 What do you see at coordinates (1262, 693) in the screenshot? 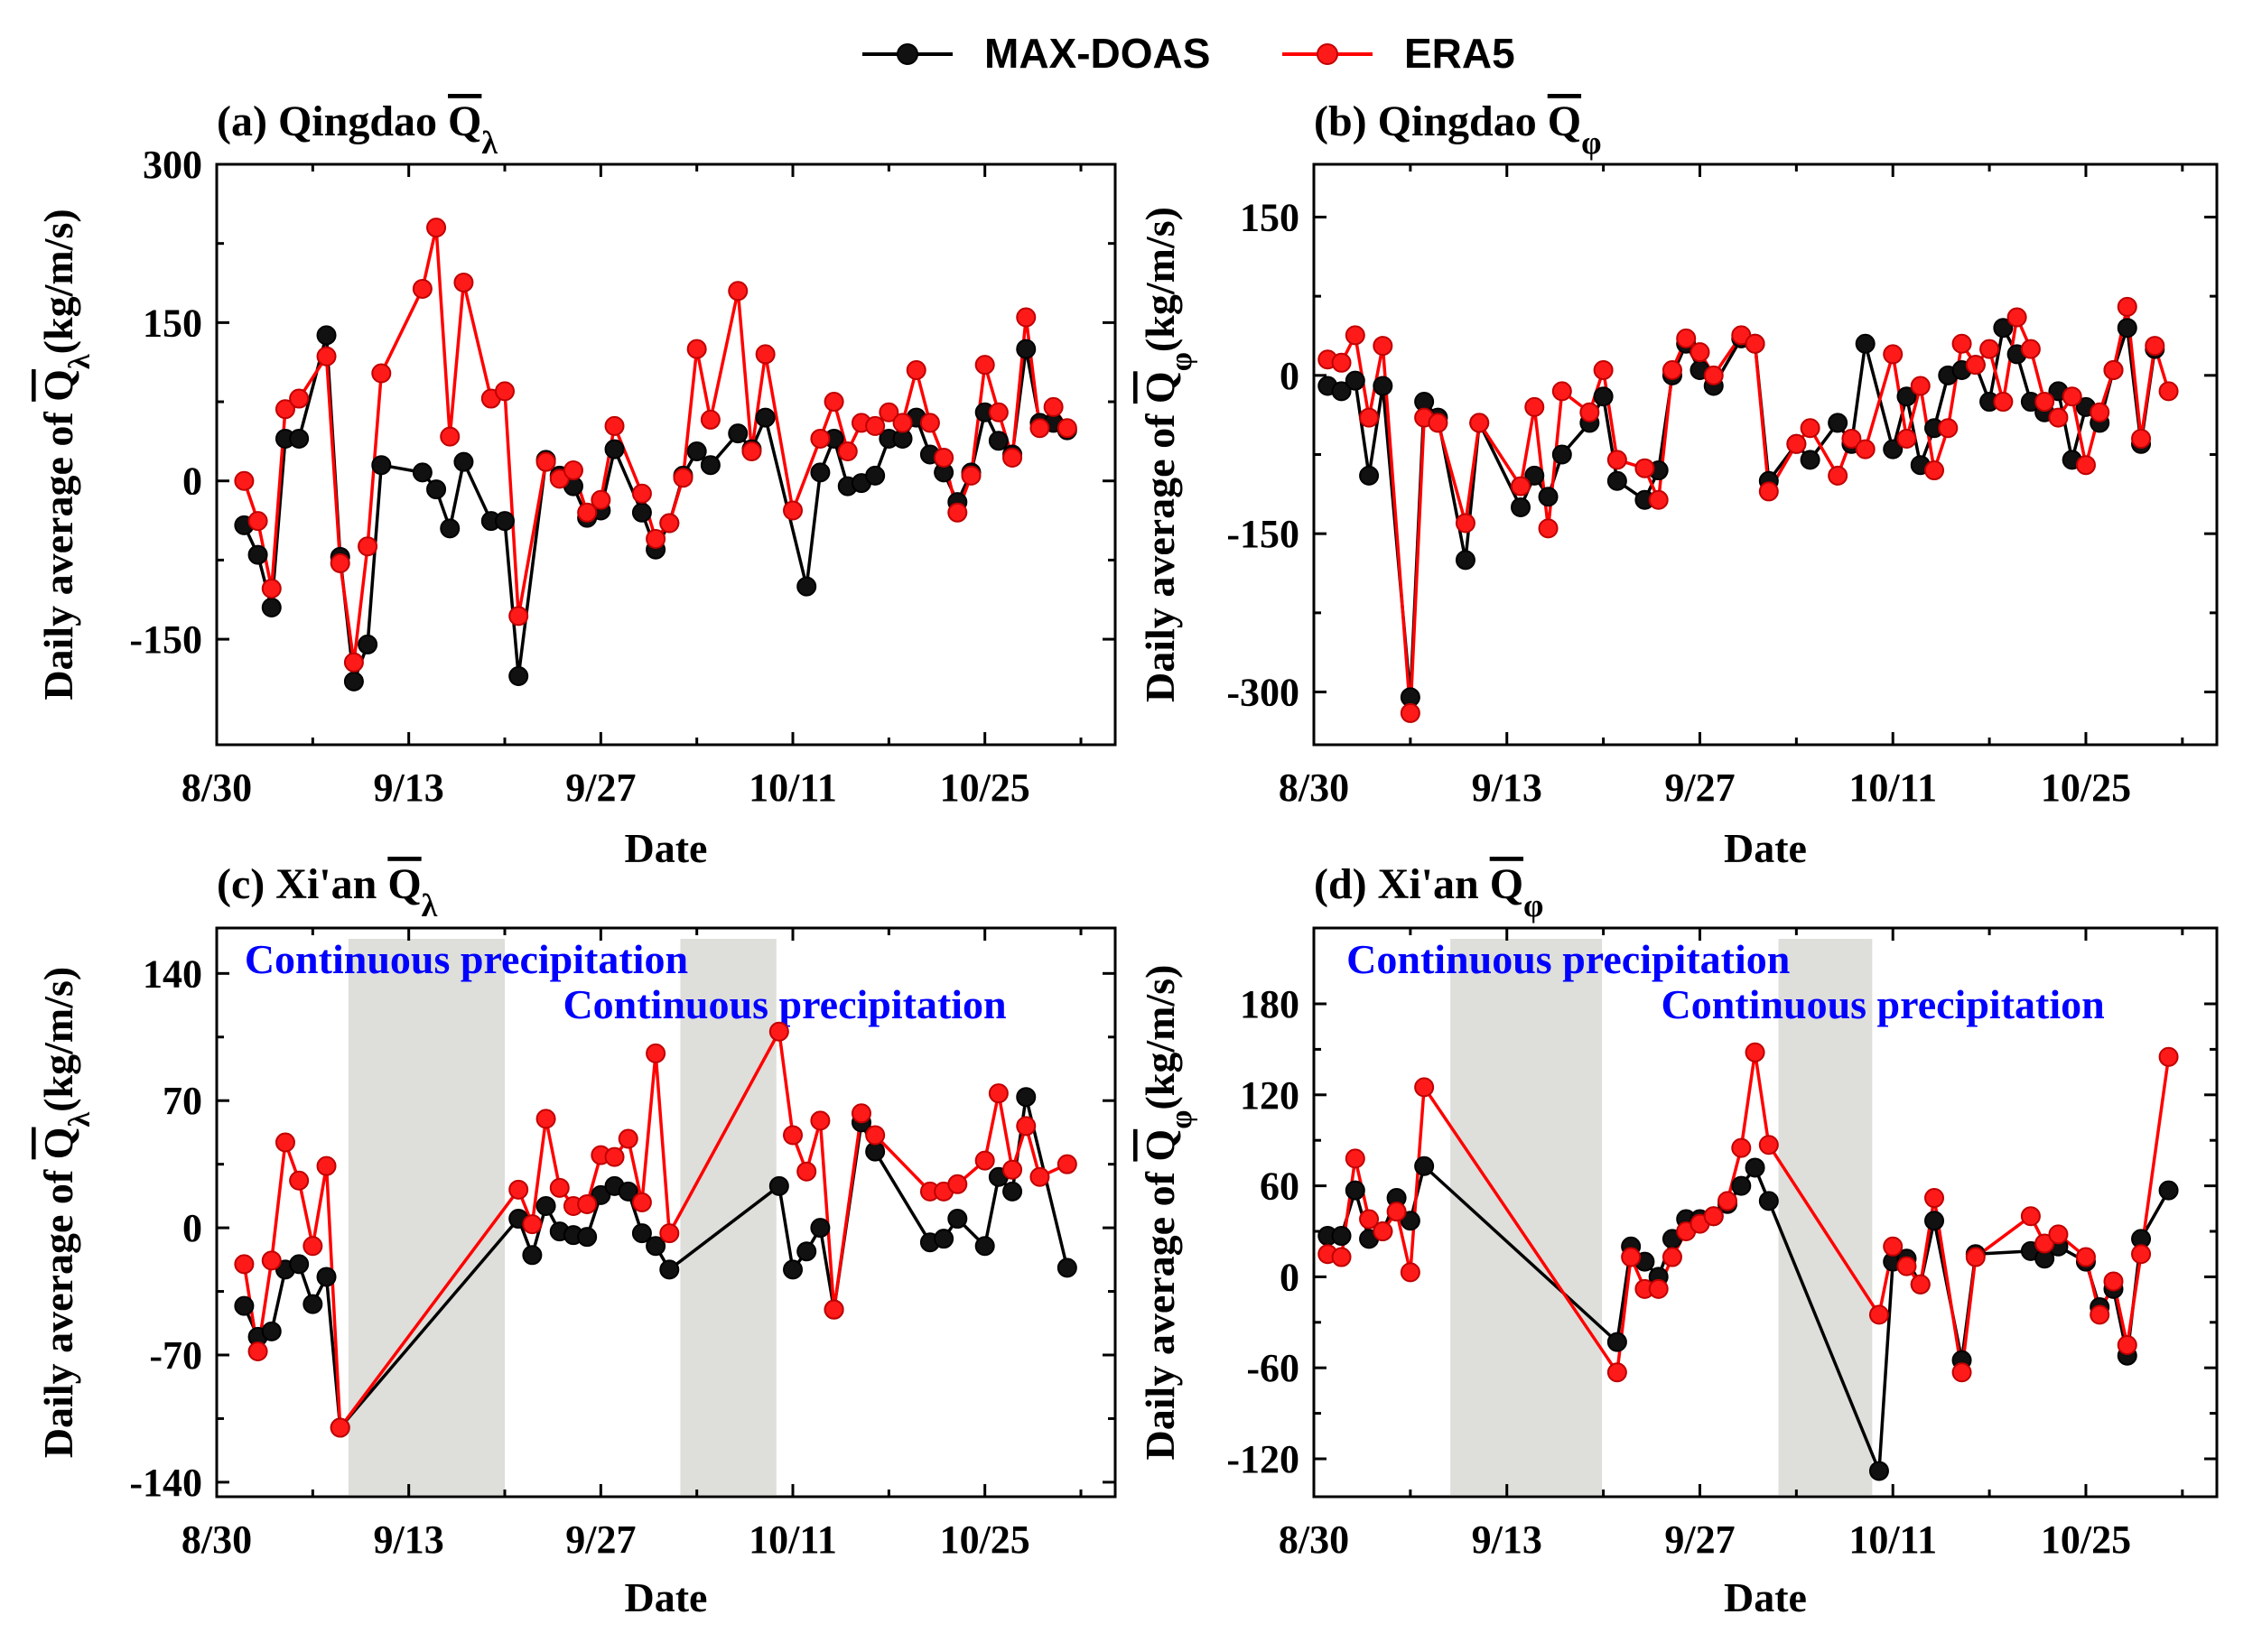
I see `y-tick-label: -300` at bounding box center [1262, 693].